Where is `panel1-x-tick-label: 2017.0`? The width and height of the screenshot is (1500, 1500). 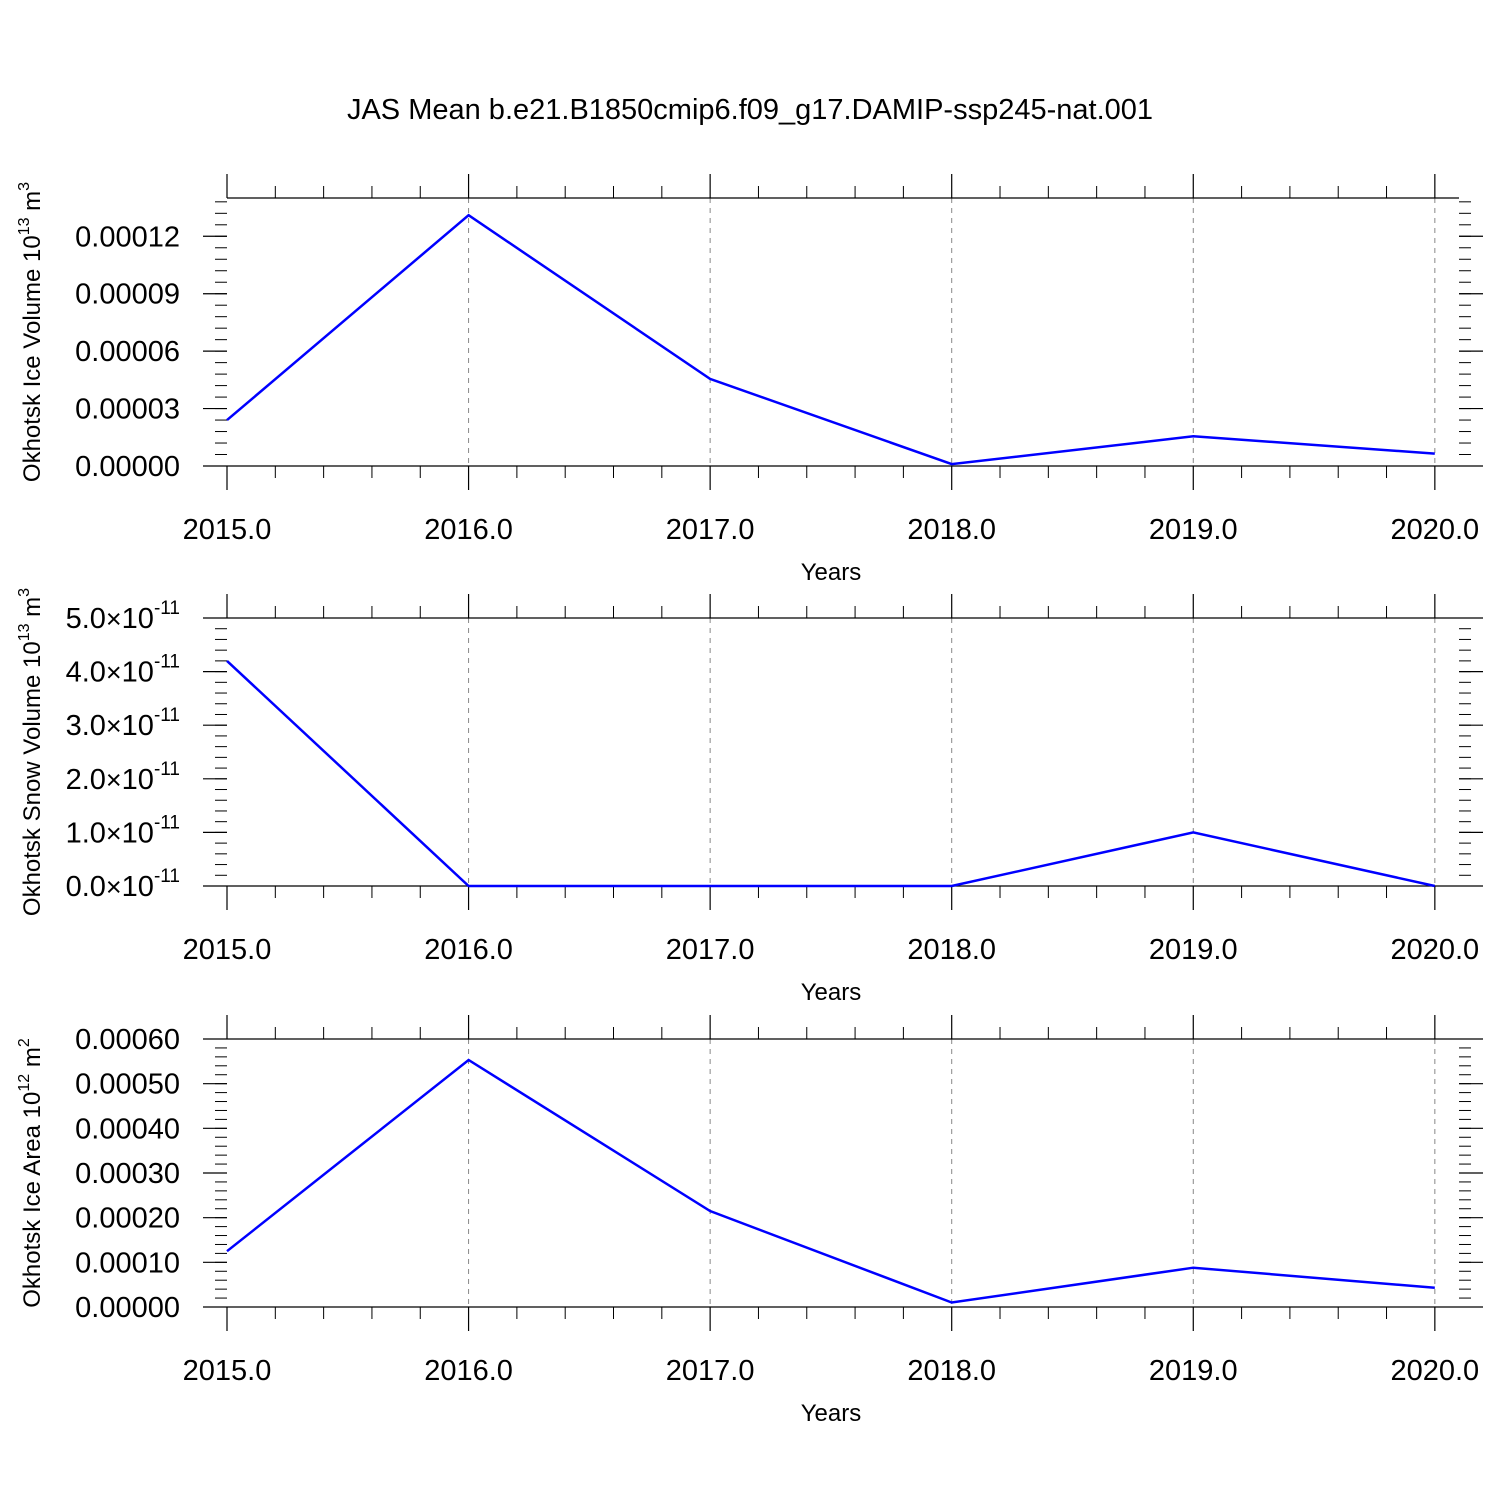
panel1-x-tick-label: 2017.0 is located at coordinates (710, 530).